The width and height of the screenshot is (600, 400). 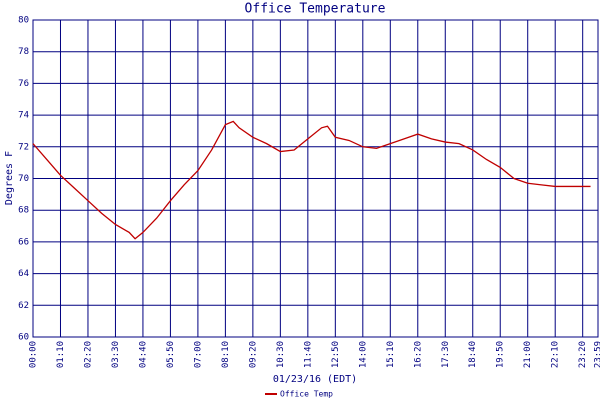 I want to click on x-tick-label: 09:20, so click(x=253, y=354).